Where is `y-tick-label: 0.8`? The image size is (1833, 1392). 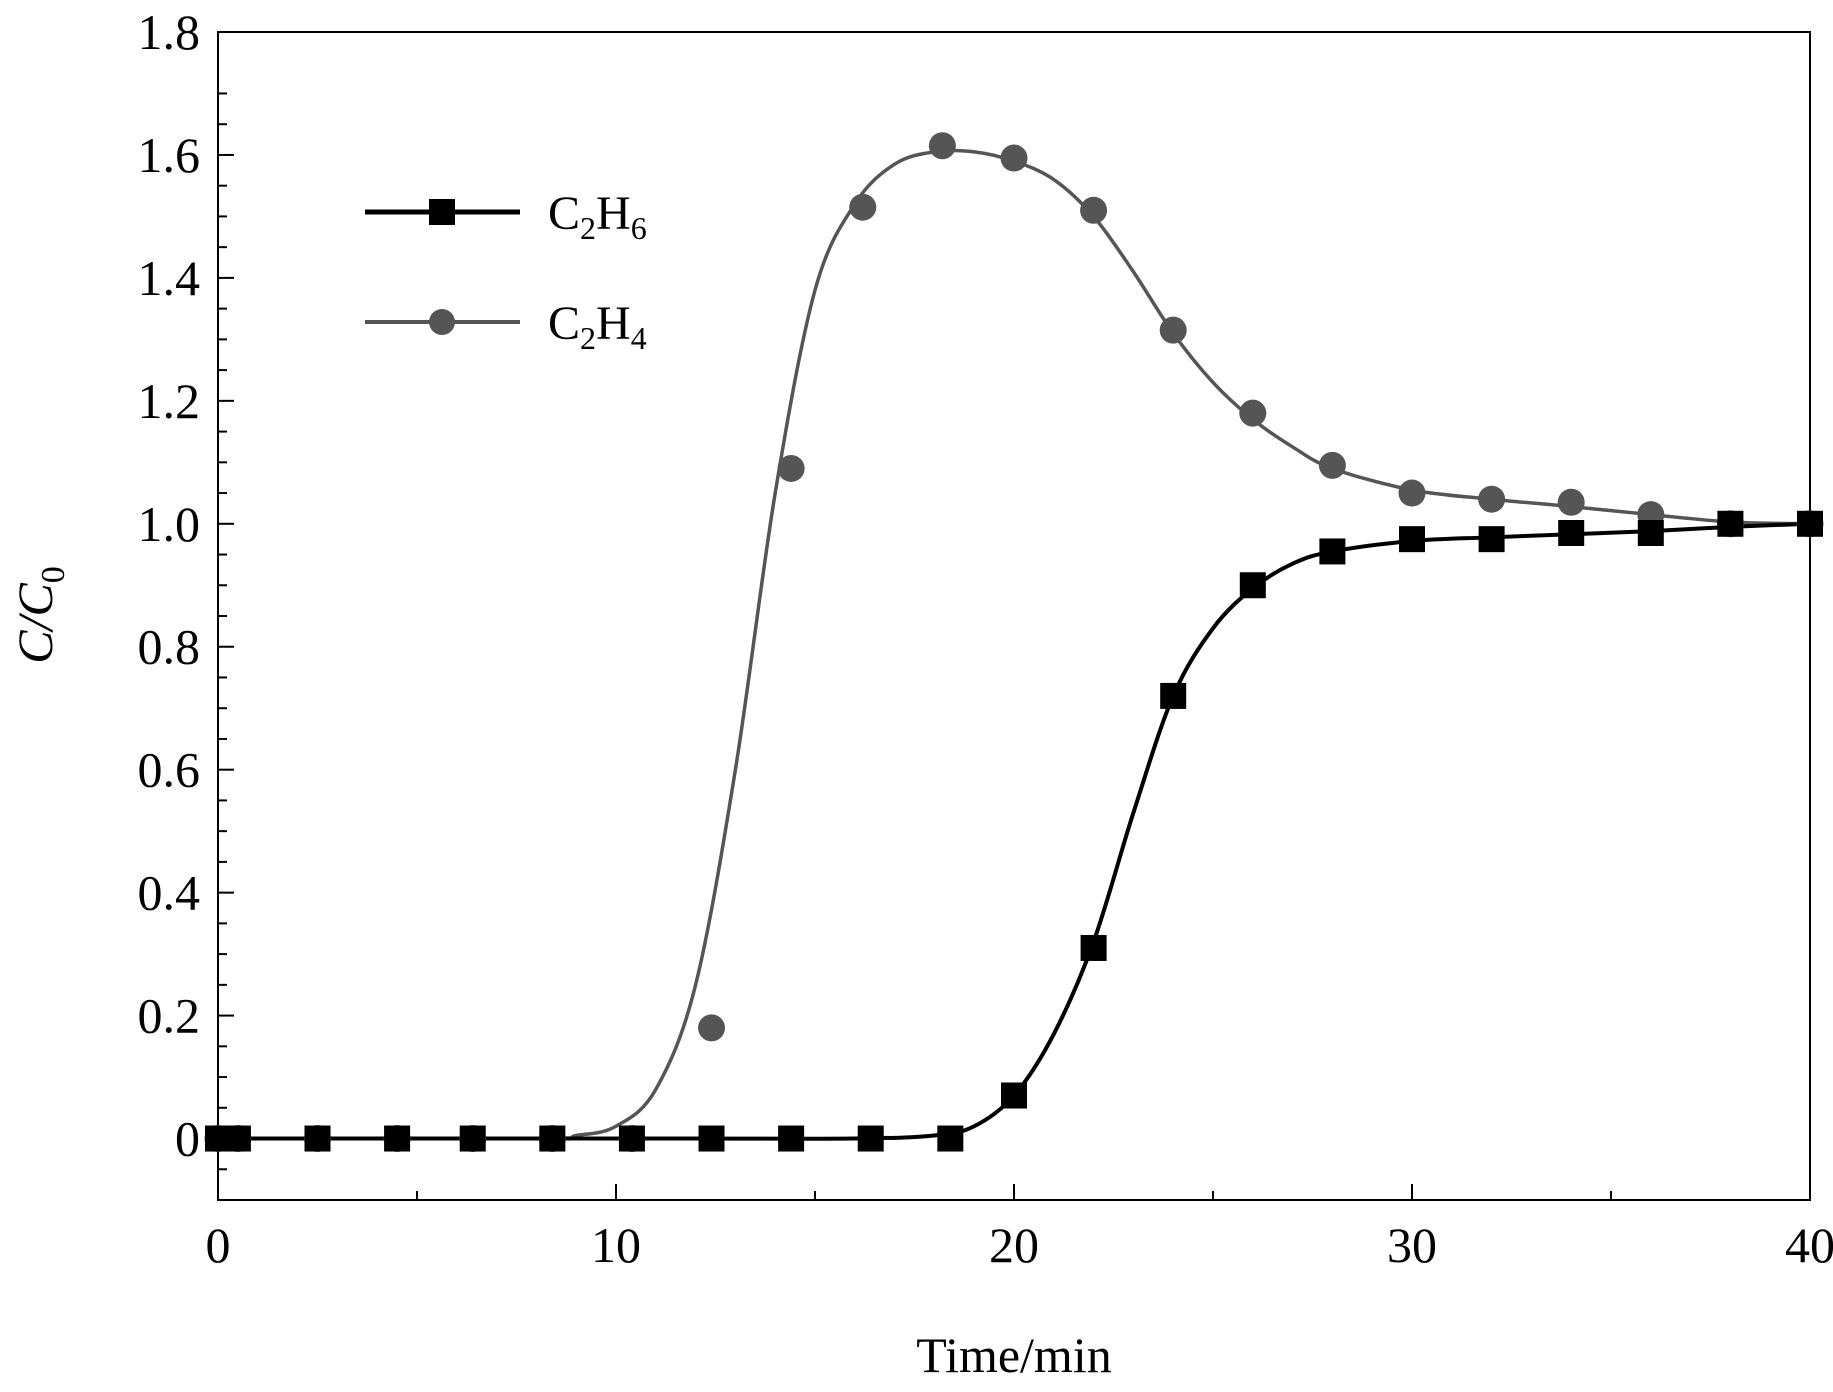 y-tick-label: 0.8 is located at coordinates (169, 647).